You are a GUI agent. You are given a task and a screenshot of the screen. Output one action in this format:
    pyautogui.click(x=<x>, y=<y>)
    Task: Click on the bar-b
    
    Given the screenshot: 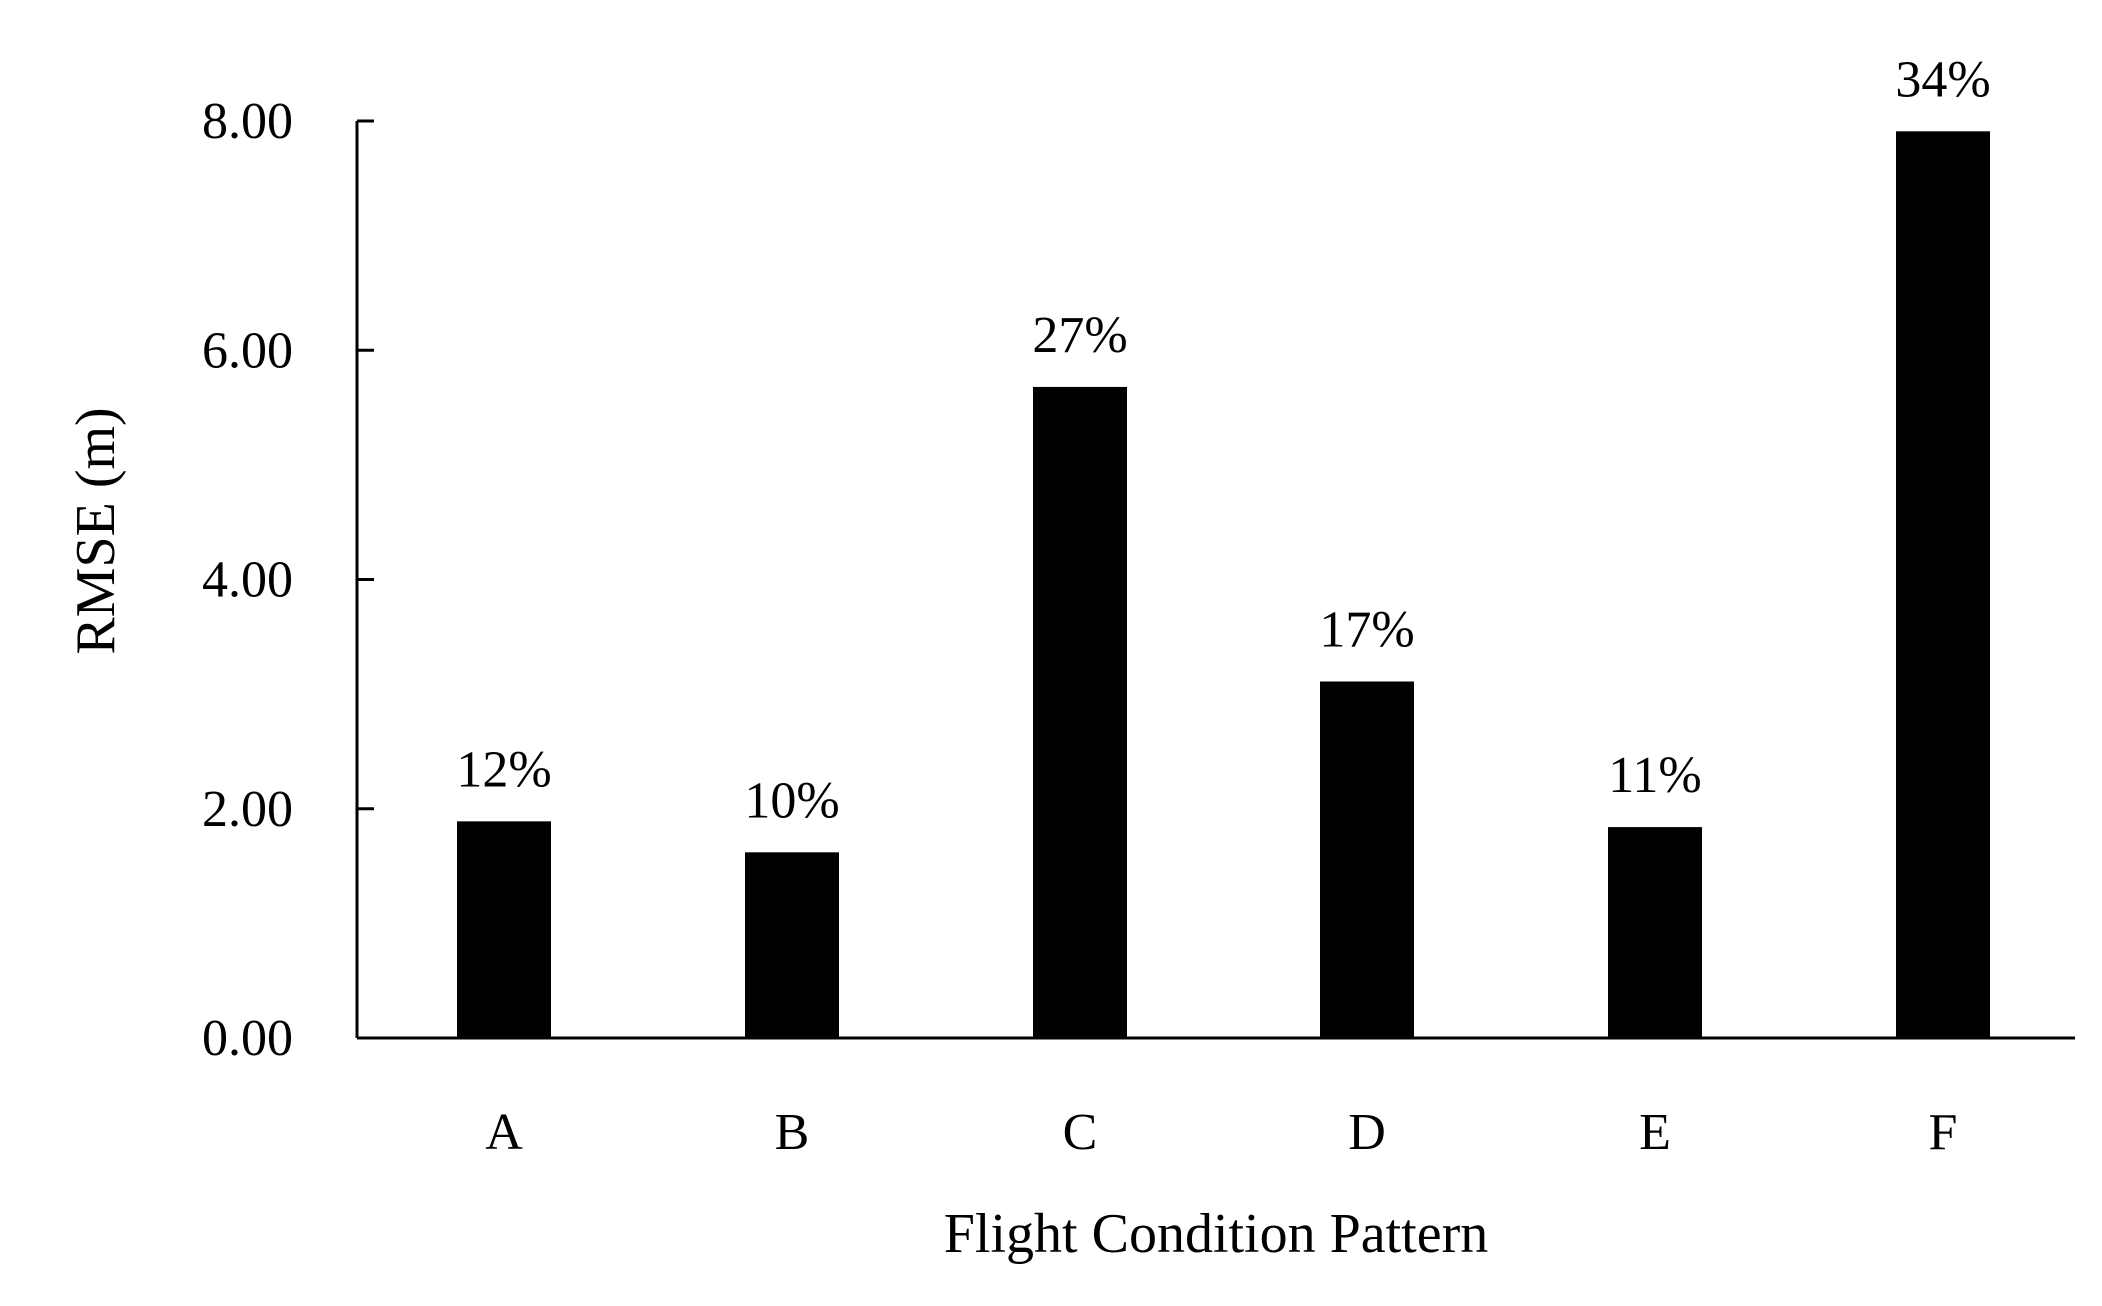 What is the action you would take?
    pyautogui.click(x=792, y=945)
    